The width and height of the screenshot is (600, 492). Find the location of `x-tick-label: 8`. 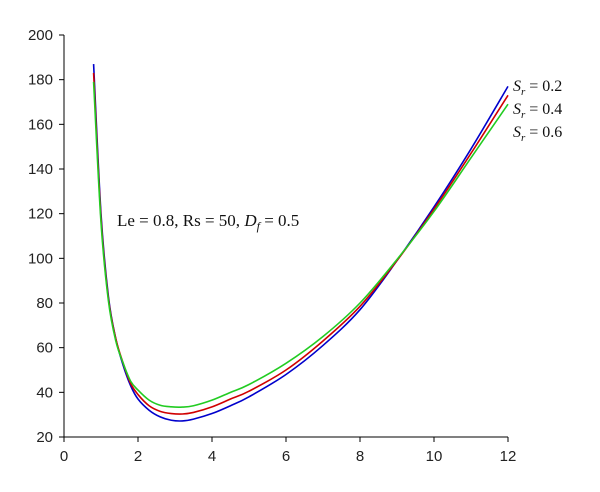

x-tick-label: 8 is located at coordinates (360, 456).